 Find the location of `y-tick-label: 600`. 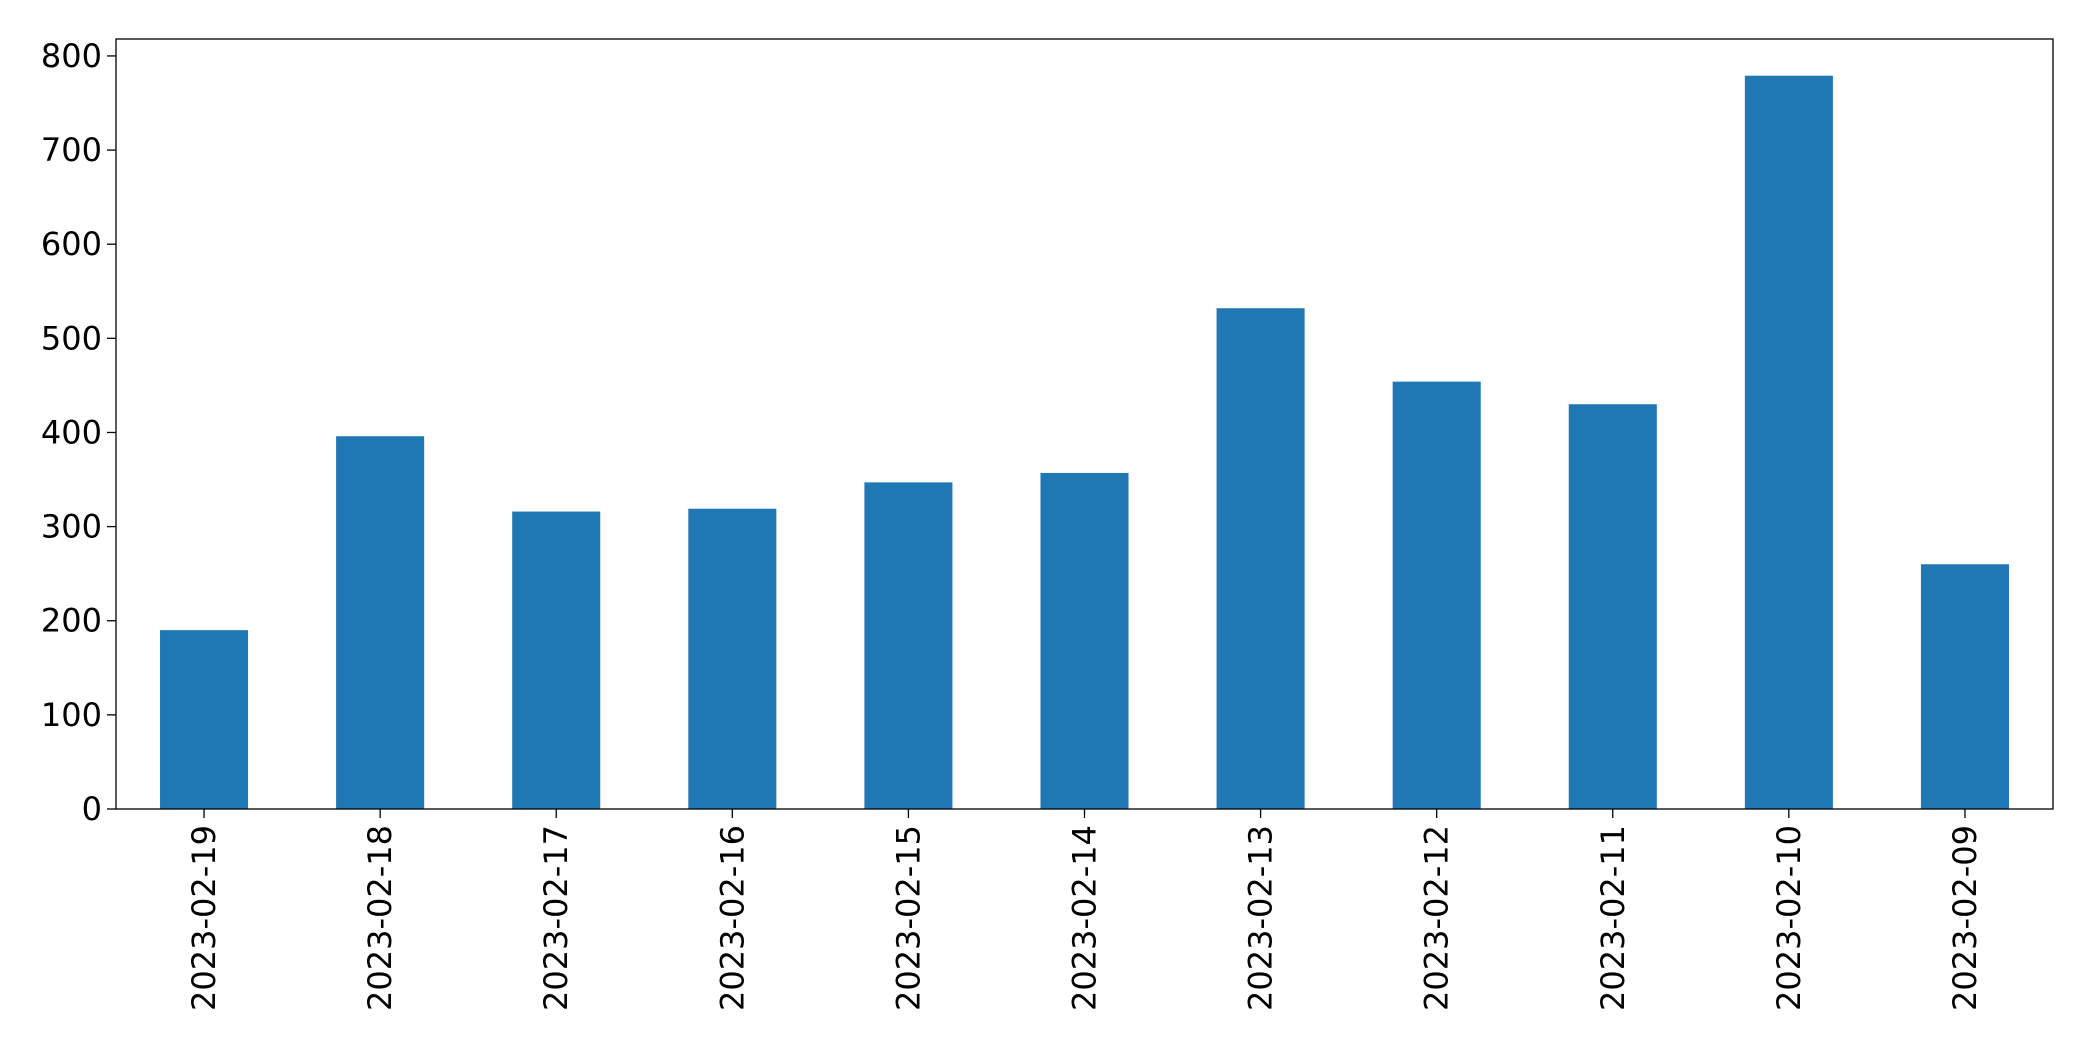

y-tick-label: 600 is located at coordinates (71, 244).